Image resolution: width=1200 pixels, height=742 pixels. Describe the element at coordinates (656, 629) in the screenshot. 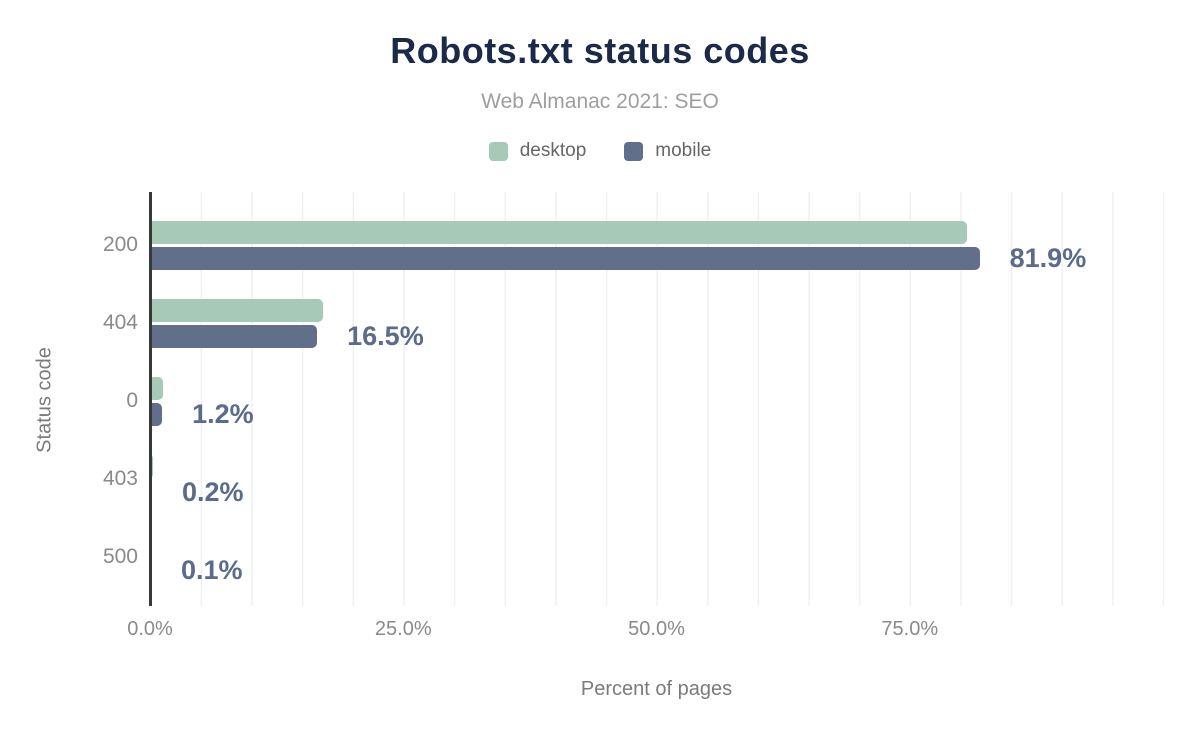

I see `x-tick-50.0%: 50.0%` at that location.